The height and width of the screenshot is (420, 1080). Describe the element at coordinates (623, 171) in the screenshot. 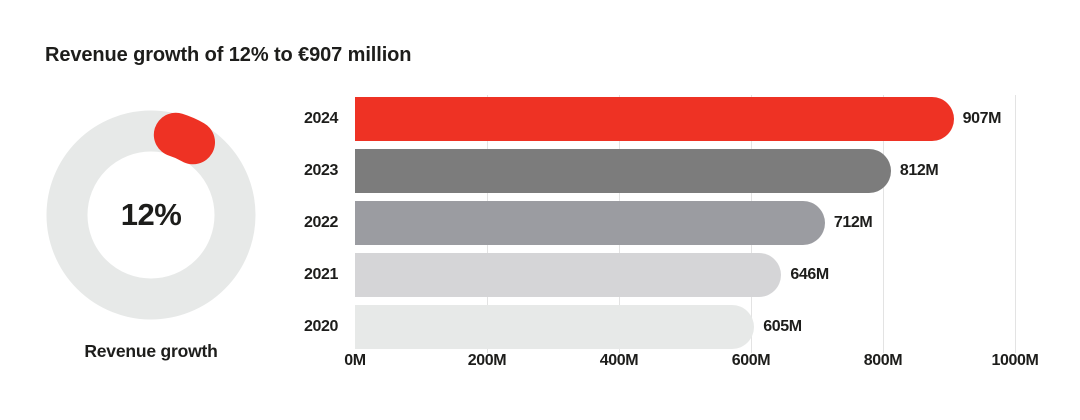

I see `bar-2023` at that location.